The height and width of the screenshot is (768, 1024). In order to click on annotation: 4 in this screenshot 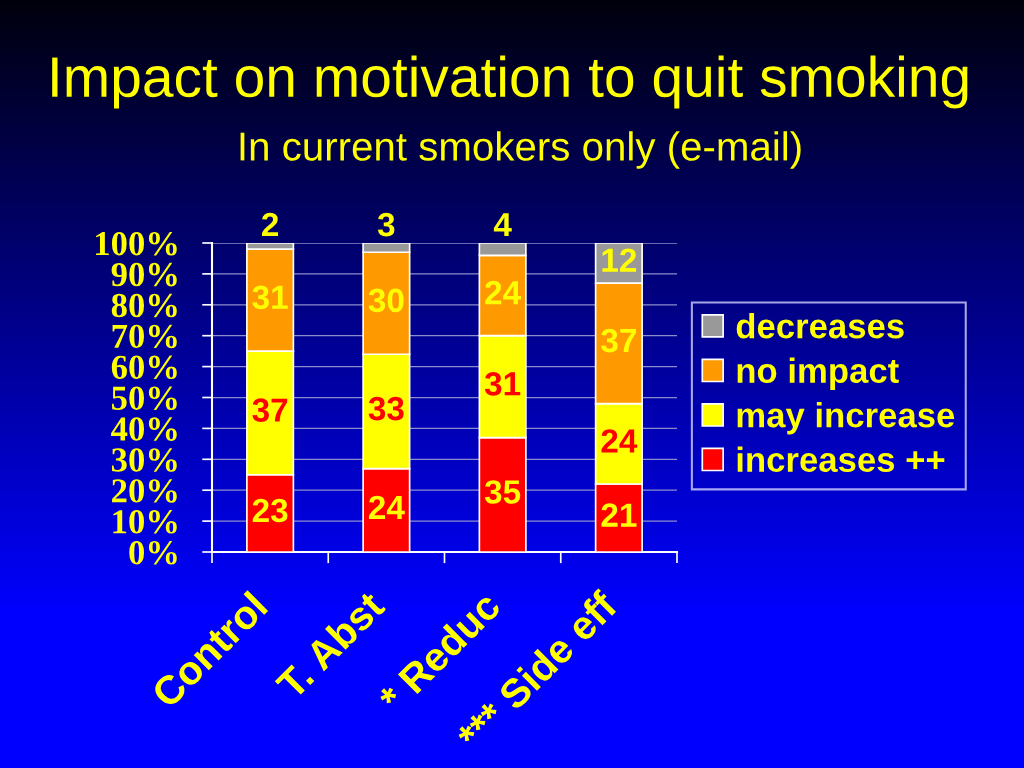, I will do `click(502, 225)`.